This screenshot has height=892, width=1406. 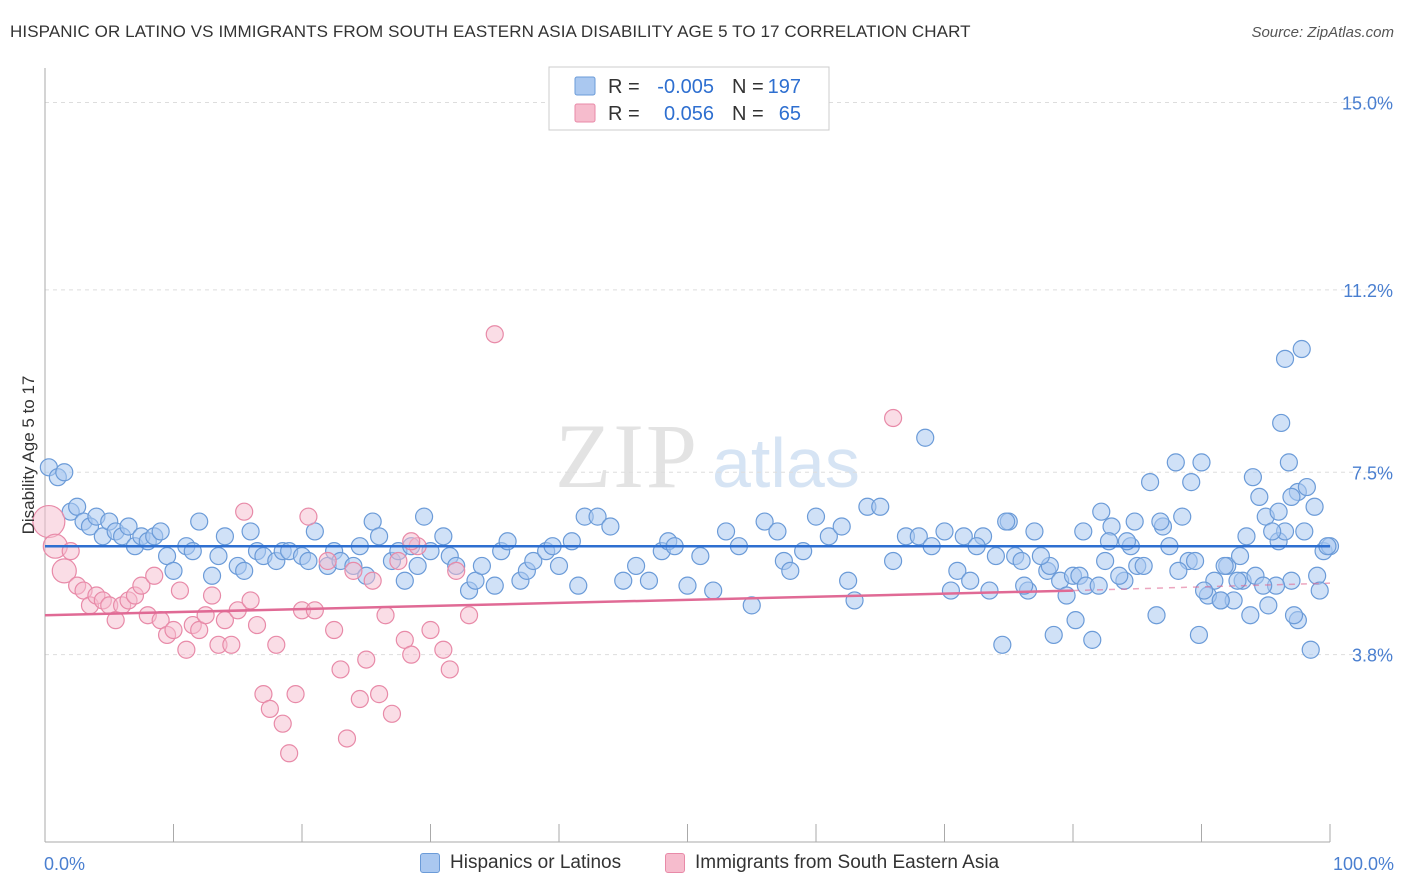 What do you see at coordinates (585, 86) in the screenshot?
I see `legend-swatch-blue` at bounding box center [585, 86].